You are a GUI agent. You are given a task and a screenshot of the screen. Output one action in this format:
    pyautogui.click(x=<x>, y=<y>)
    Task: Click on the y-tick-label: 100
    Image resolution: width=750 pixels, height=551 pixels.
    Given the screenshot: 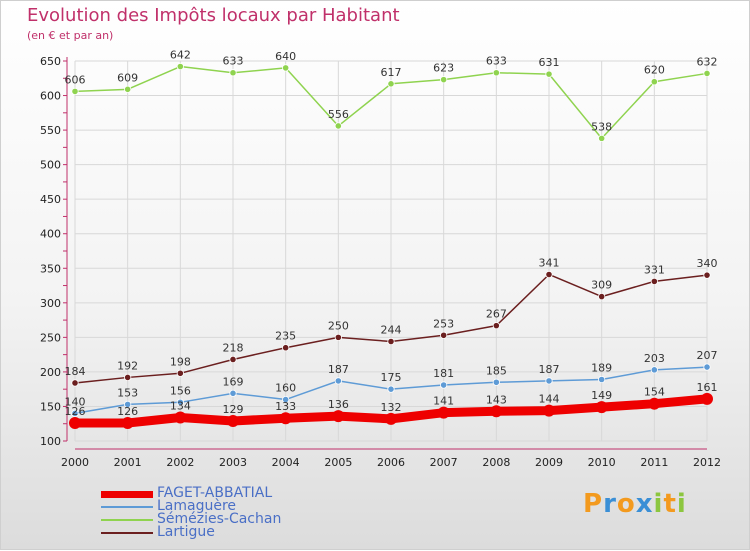 What is the action you would take?
    pyautogui.click(x=50, y=441)
    